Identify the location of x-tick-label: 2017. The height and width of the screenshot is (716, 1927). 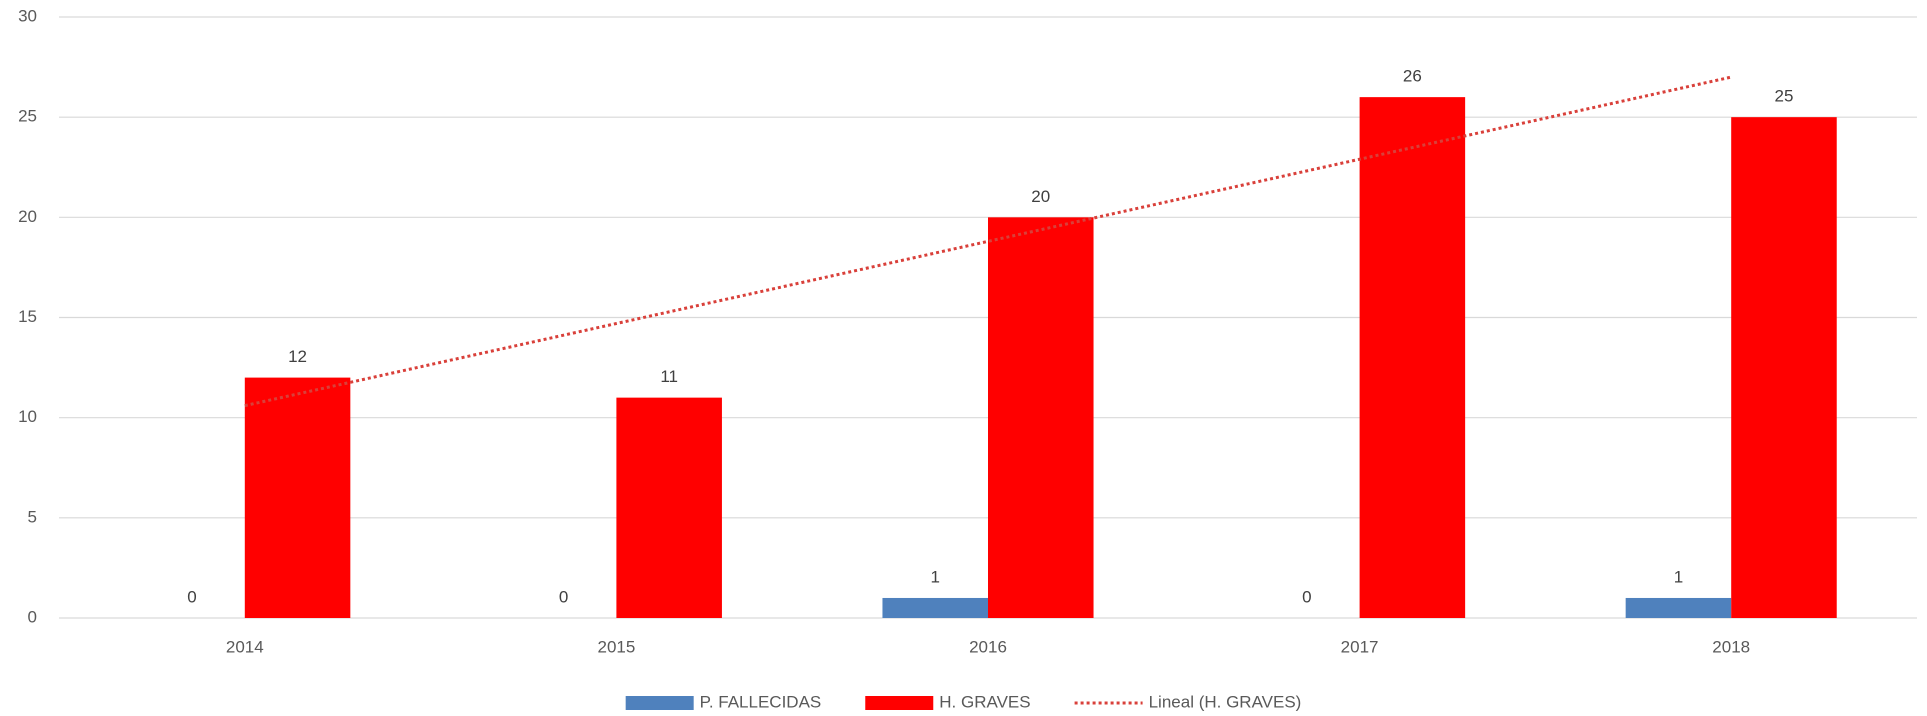
(1360, 646).